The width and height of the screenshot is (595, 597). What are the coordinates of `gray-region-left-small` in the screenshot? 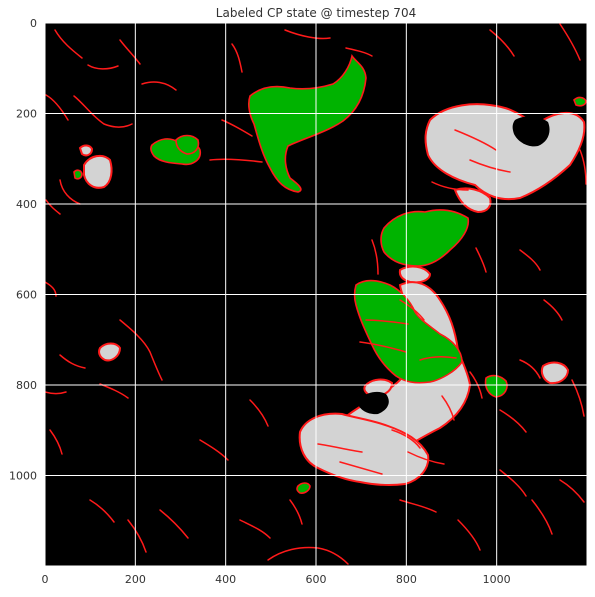 It's located at (86, 150).